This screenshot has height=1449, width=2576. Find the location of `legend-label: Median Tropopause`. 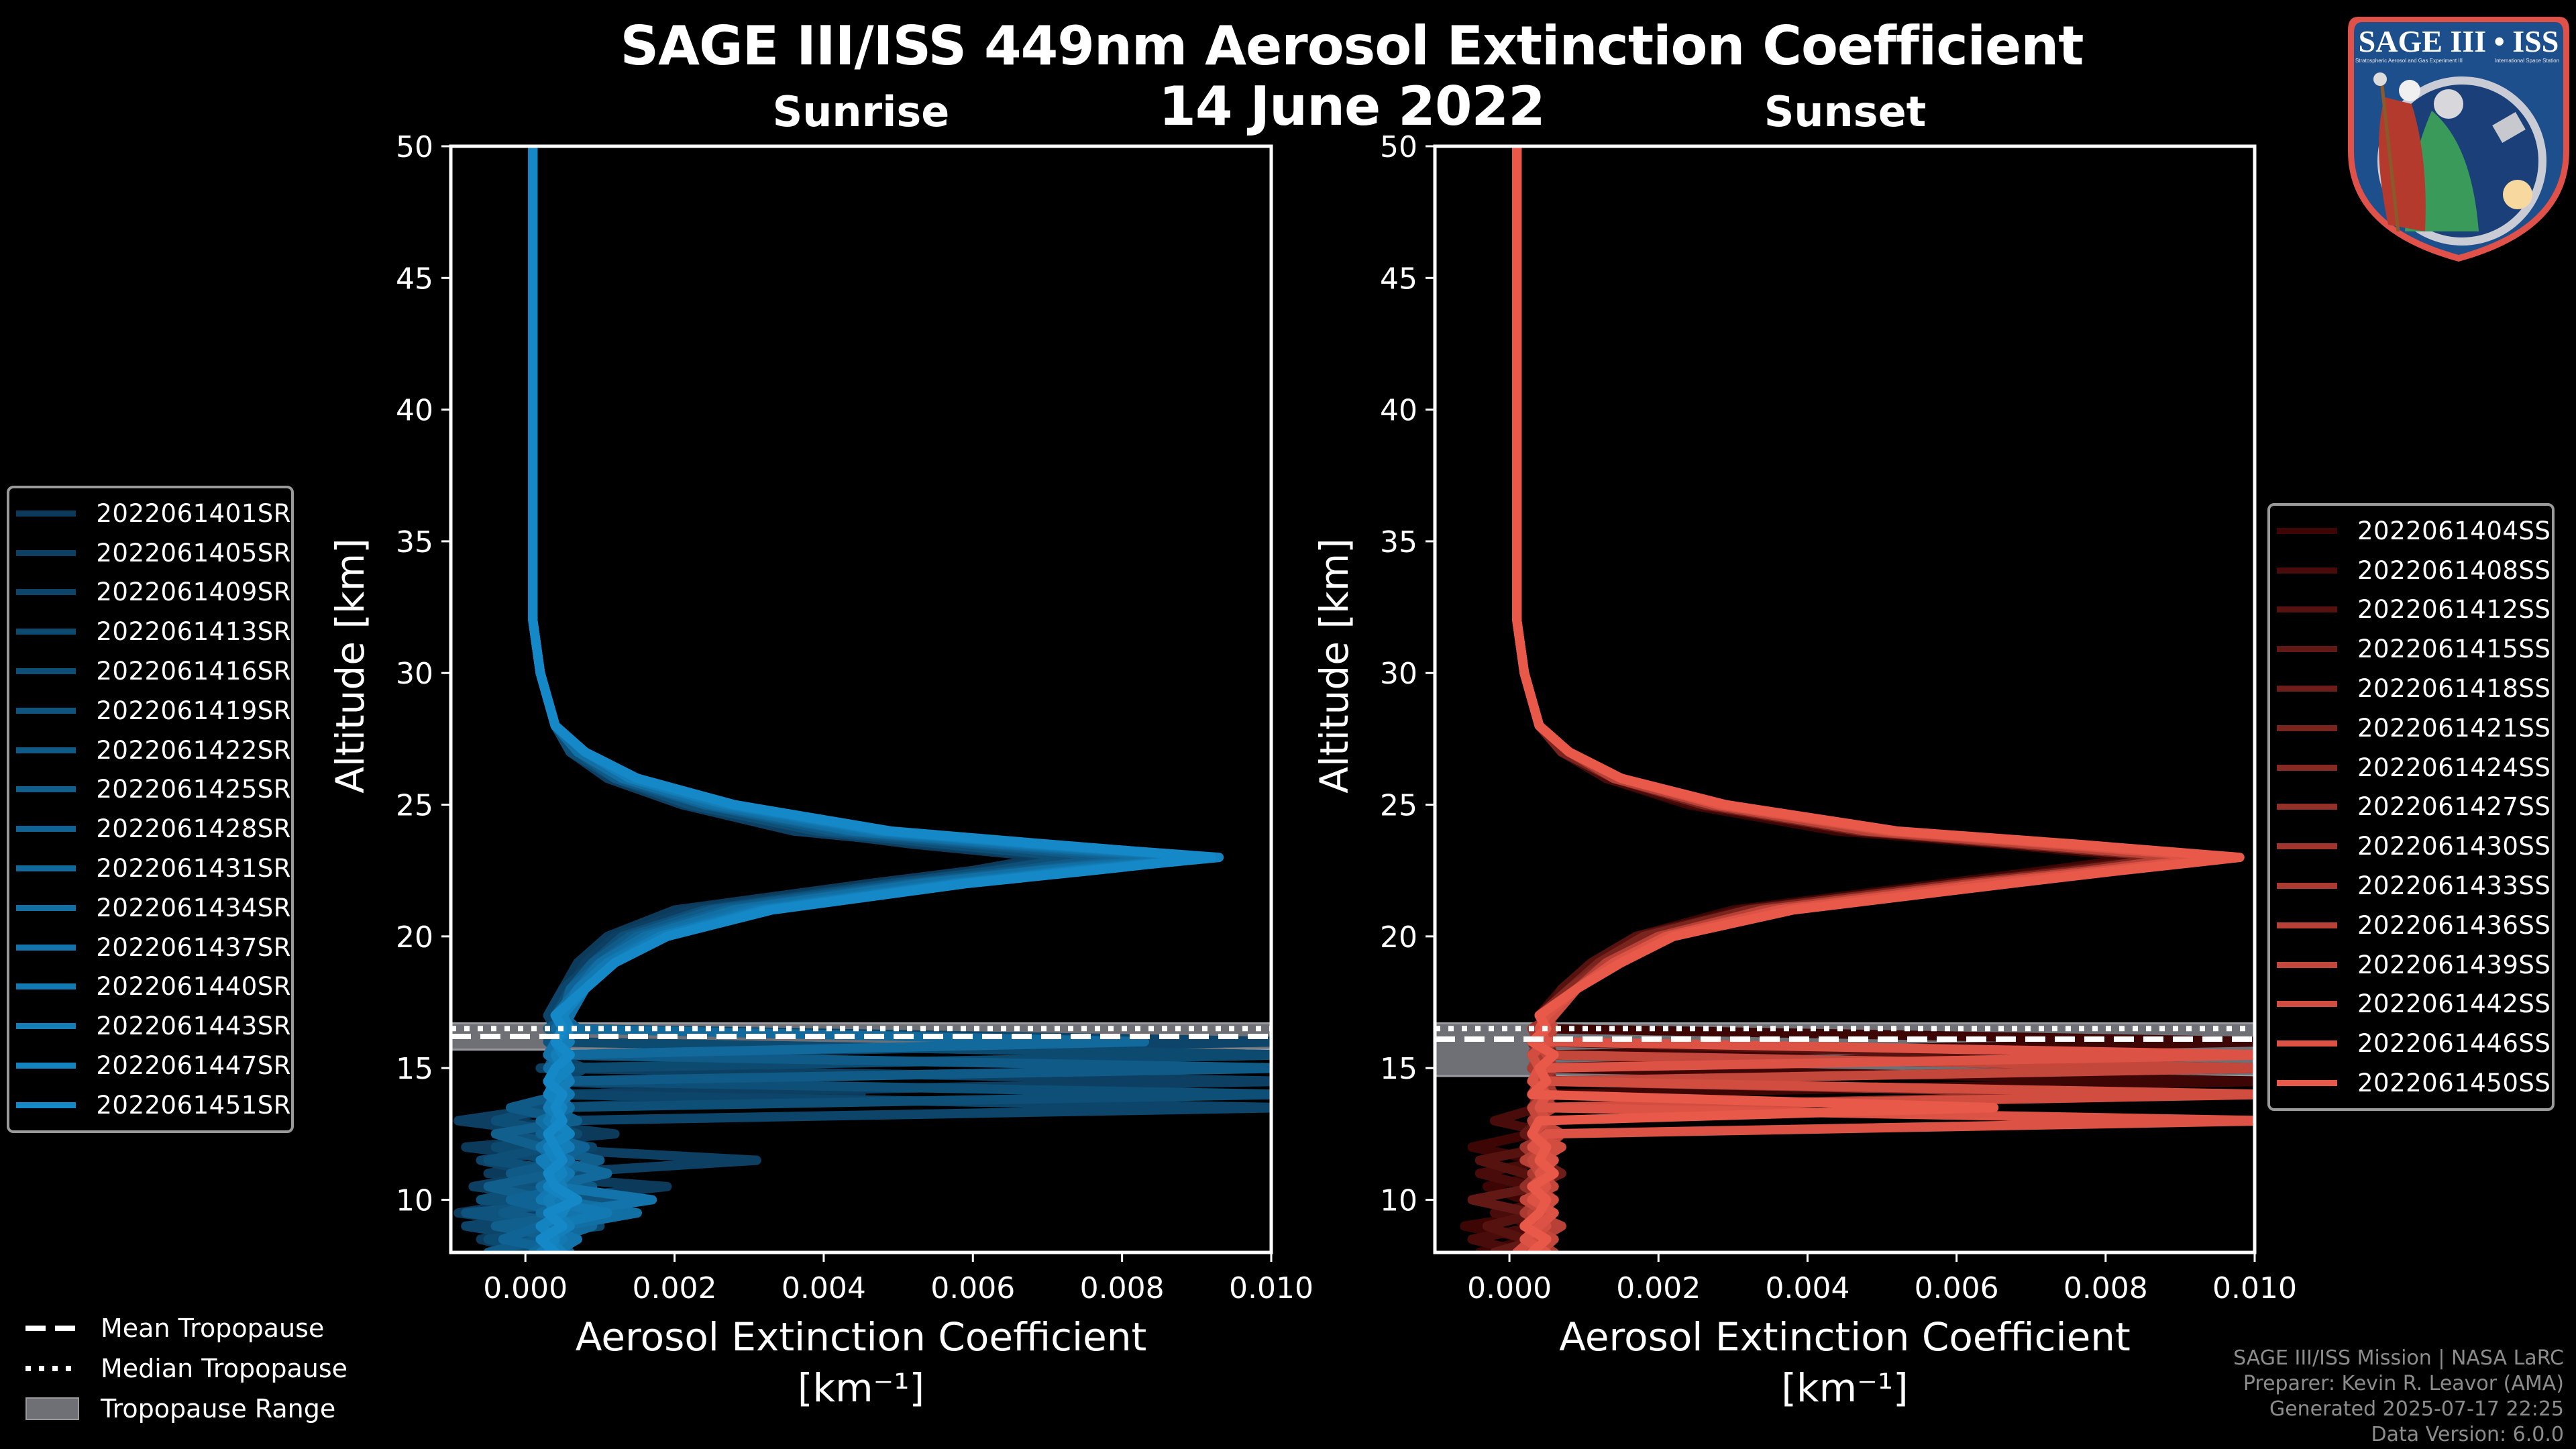

legend-label: Median Tropopause is located at coordinates (224, 1368).